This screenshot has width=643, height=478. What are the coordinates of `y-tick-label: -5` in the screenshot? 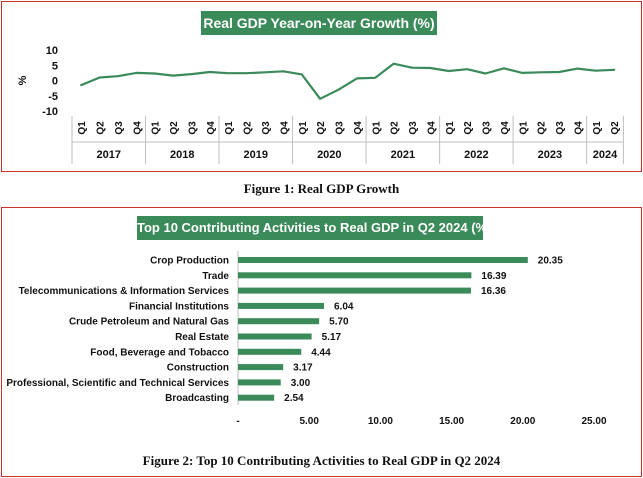 It's located at (53, 97).